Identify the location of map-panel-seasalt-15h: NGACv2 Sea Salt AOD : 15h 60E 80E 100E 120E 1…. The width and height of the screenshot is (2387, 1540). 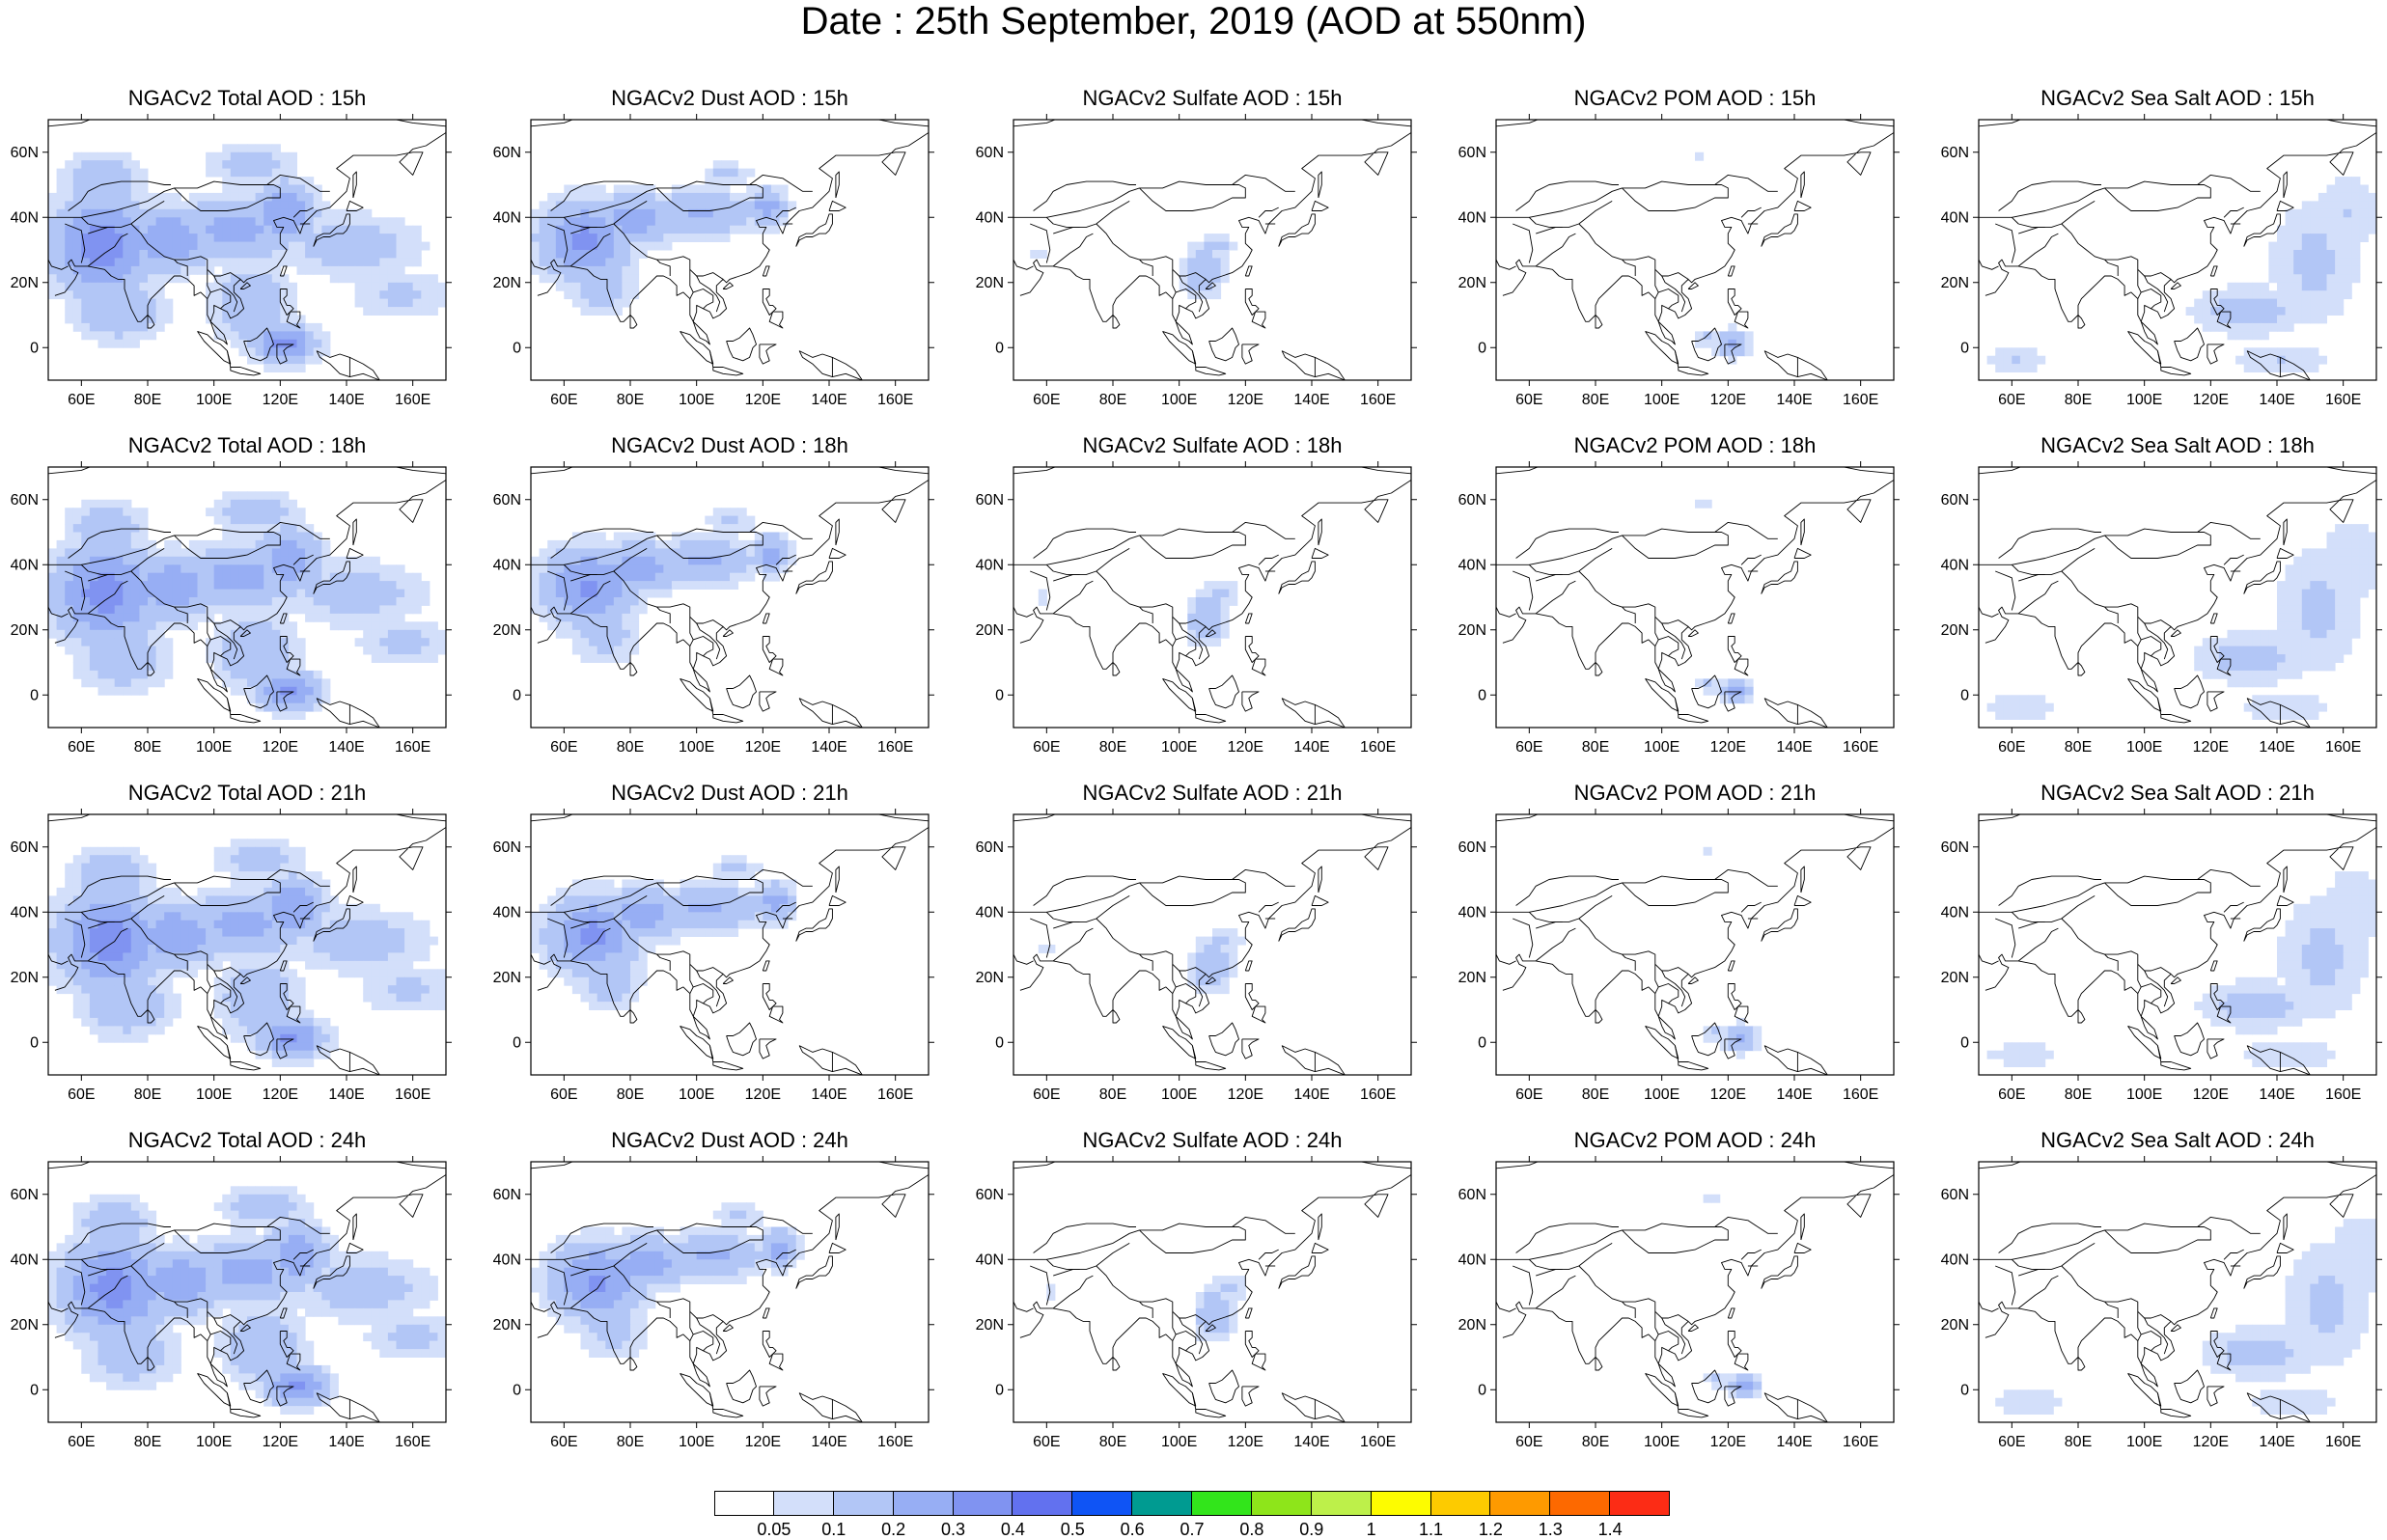
(2162, 258).